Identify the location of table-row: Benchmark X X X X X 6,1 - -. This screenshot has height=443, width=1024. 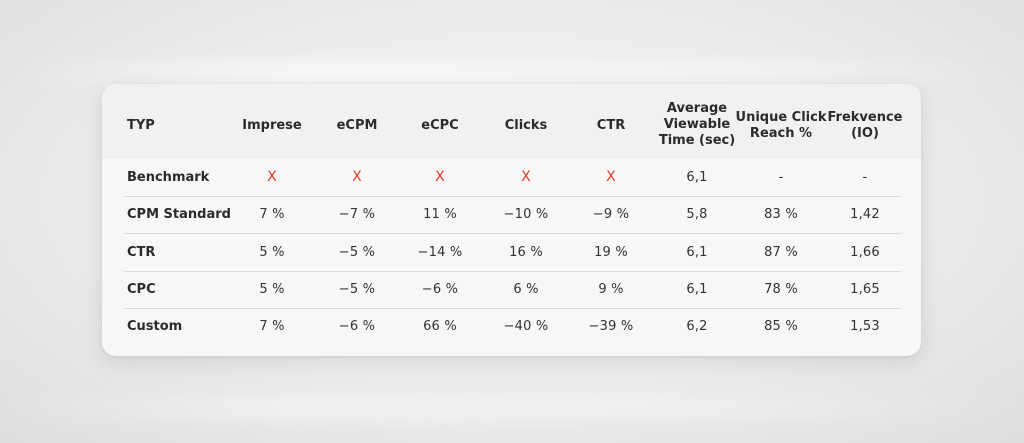
(511, 178).